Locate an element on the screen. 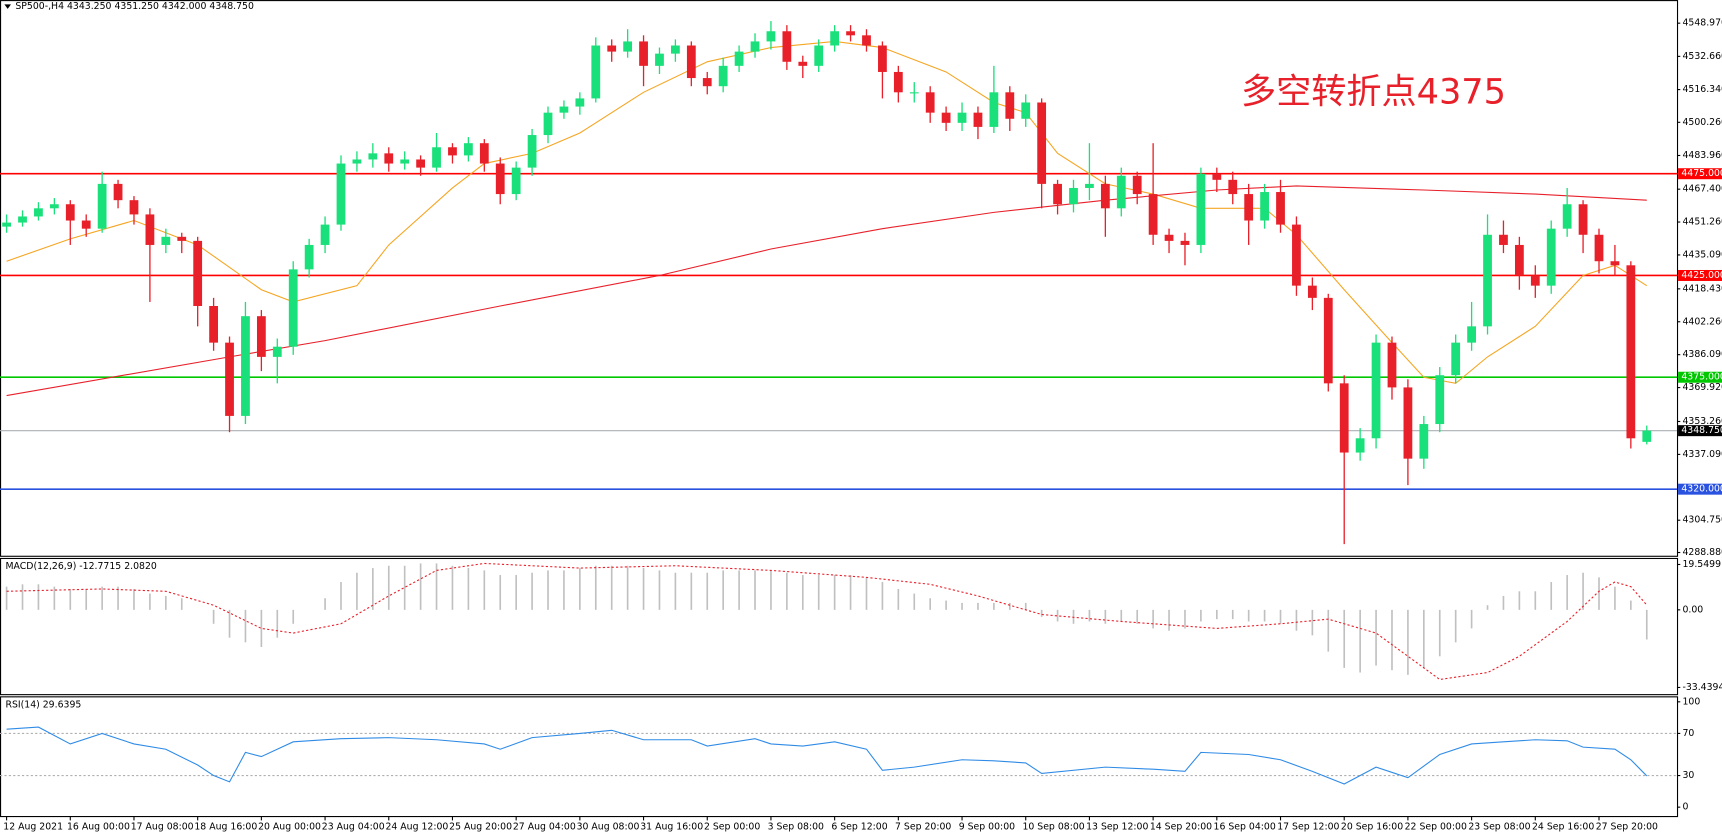 The width and height of the screenshot is (1722, 838). x-tick-label: 16 Aug 00:00 is located at coordinates (98, 826).